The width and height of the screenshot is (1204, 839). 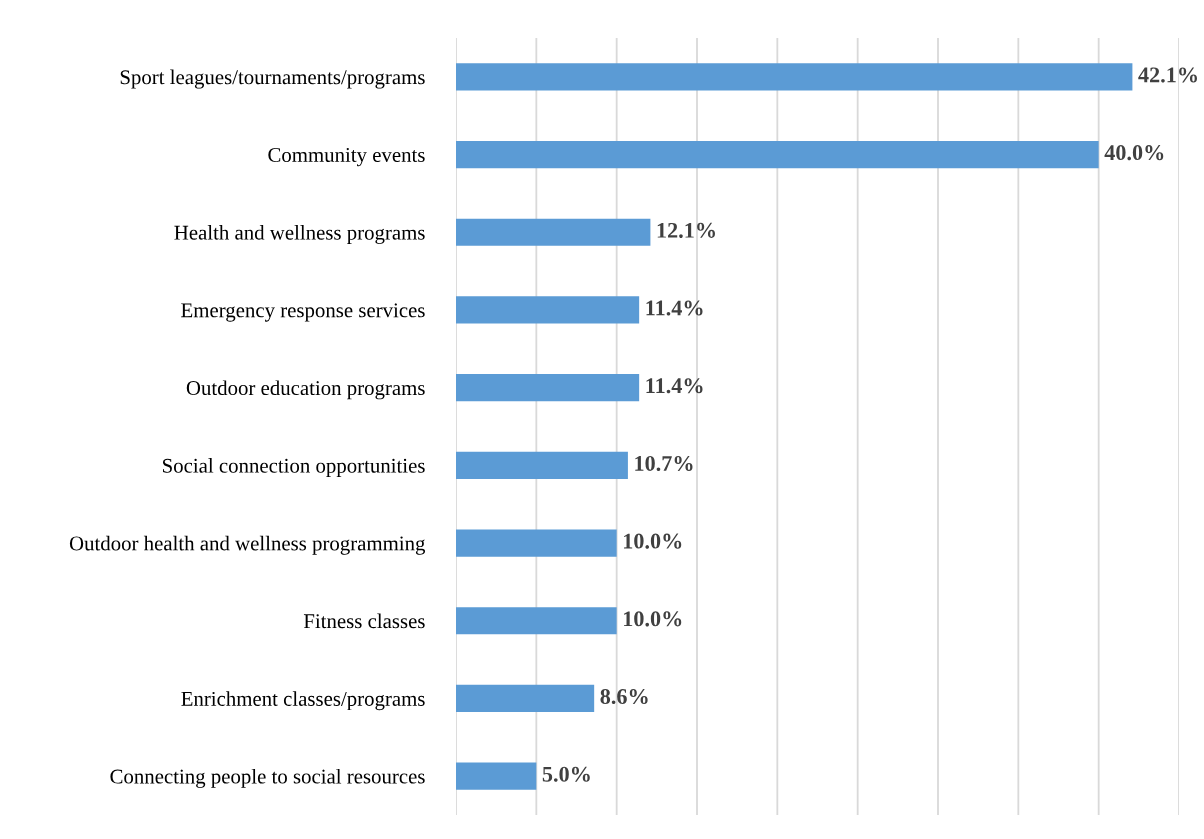 I want to click on data-label: 8.6%, so click(x=624, y=697).